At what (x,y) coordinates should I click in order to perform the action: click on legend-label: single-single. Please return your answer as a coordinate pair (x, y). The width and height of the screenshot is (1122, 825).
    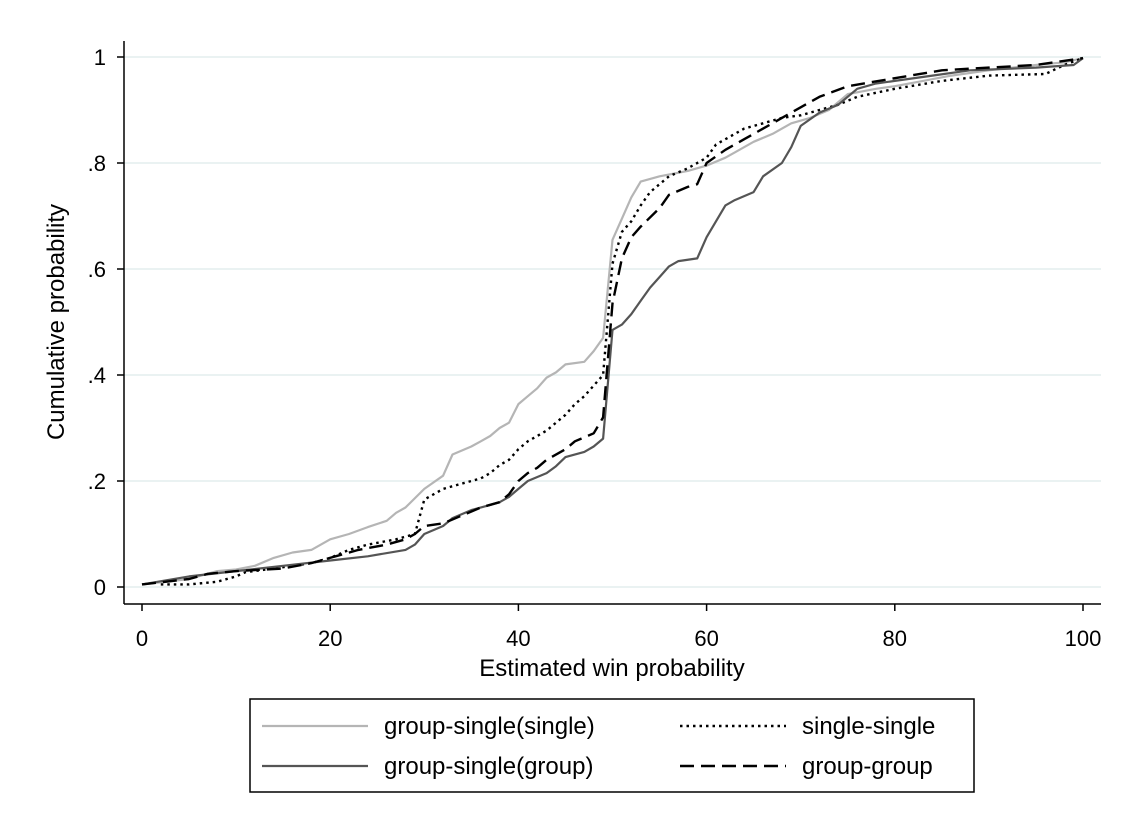
    Looking at the image, I should click on (868, 726).